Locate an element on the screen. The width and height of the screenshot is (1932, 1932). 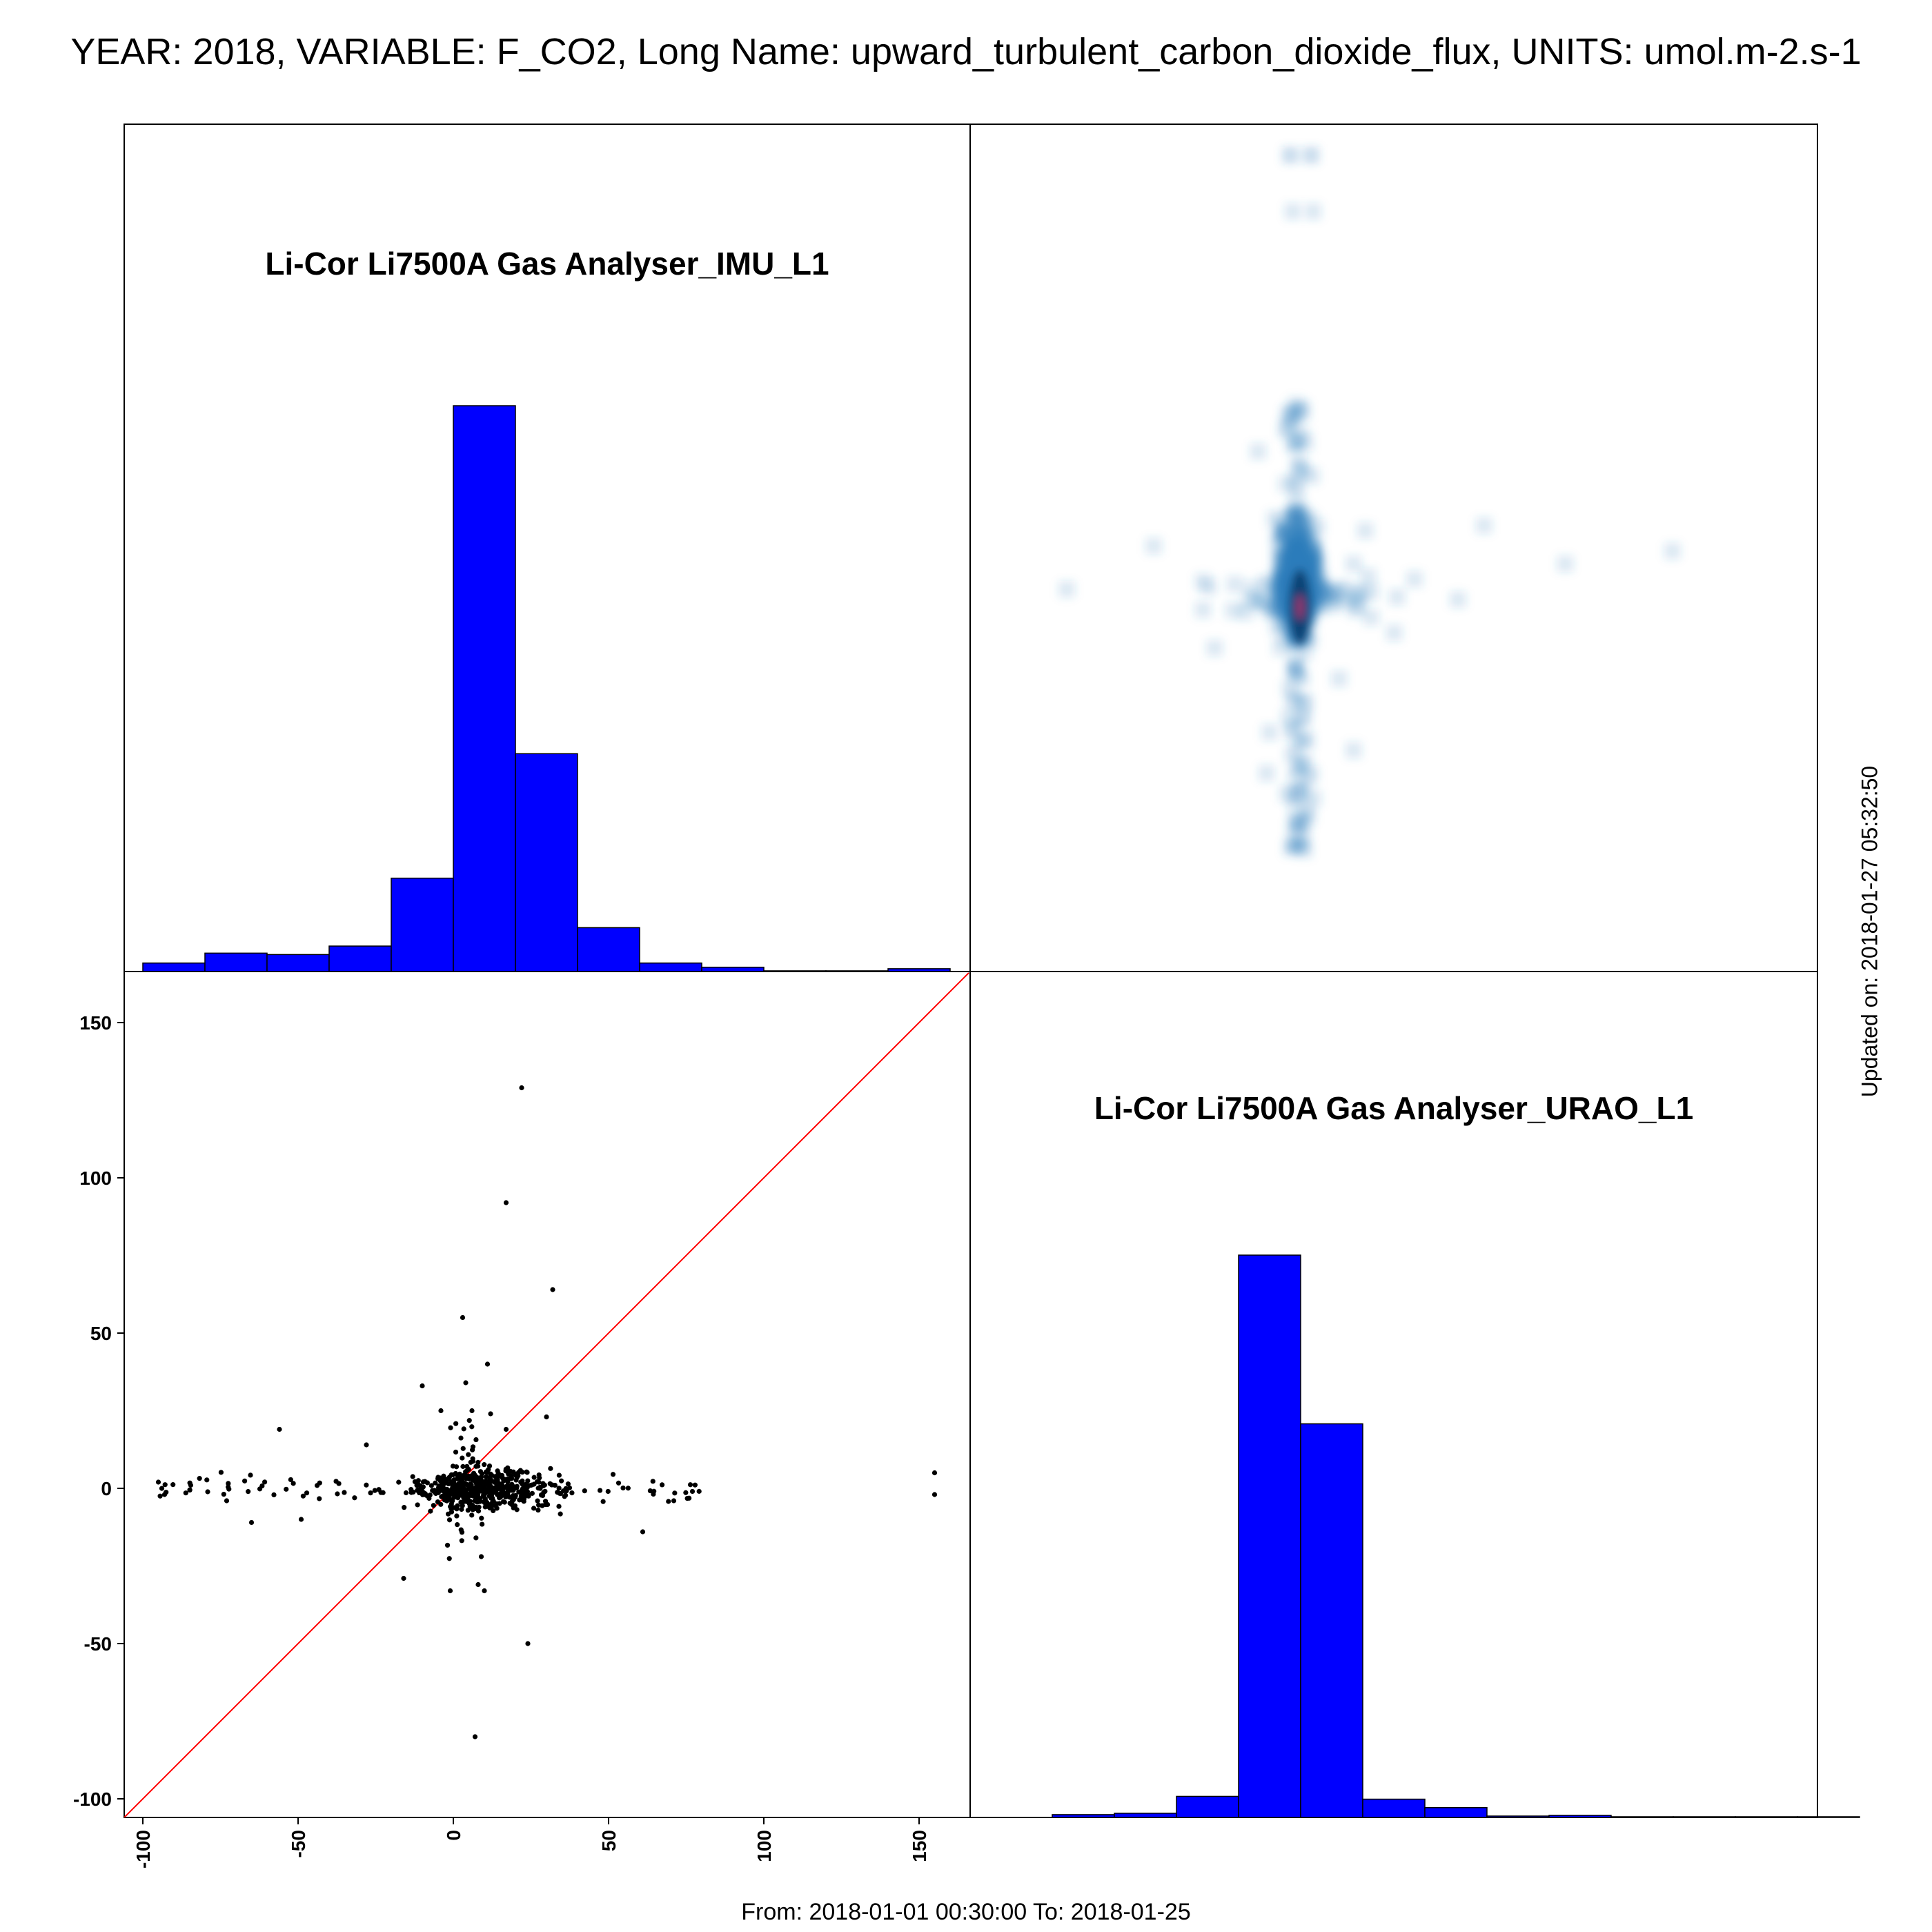
density-peak is located at coordinates (1300, 607).